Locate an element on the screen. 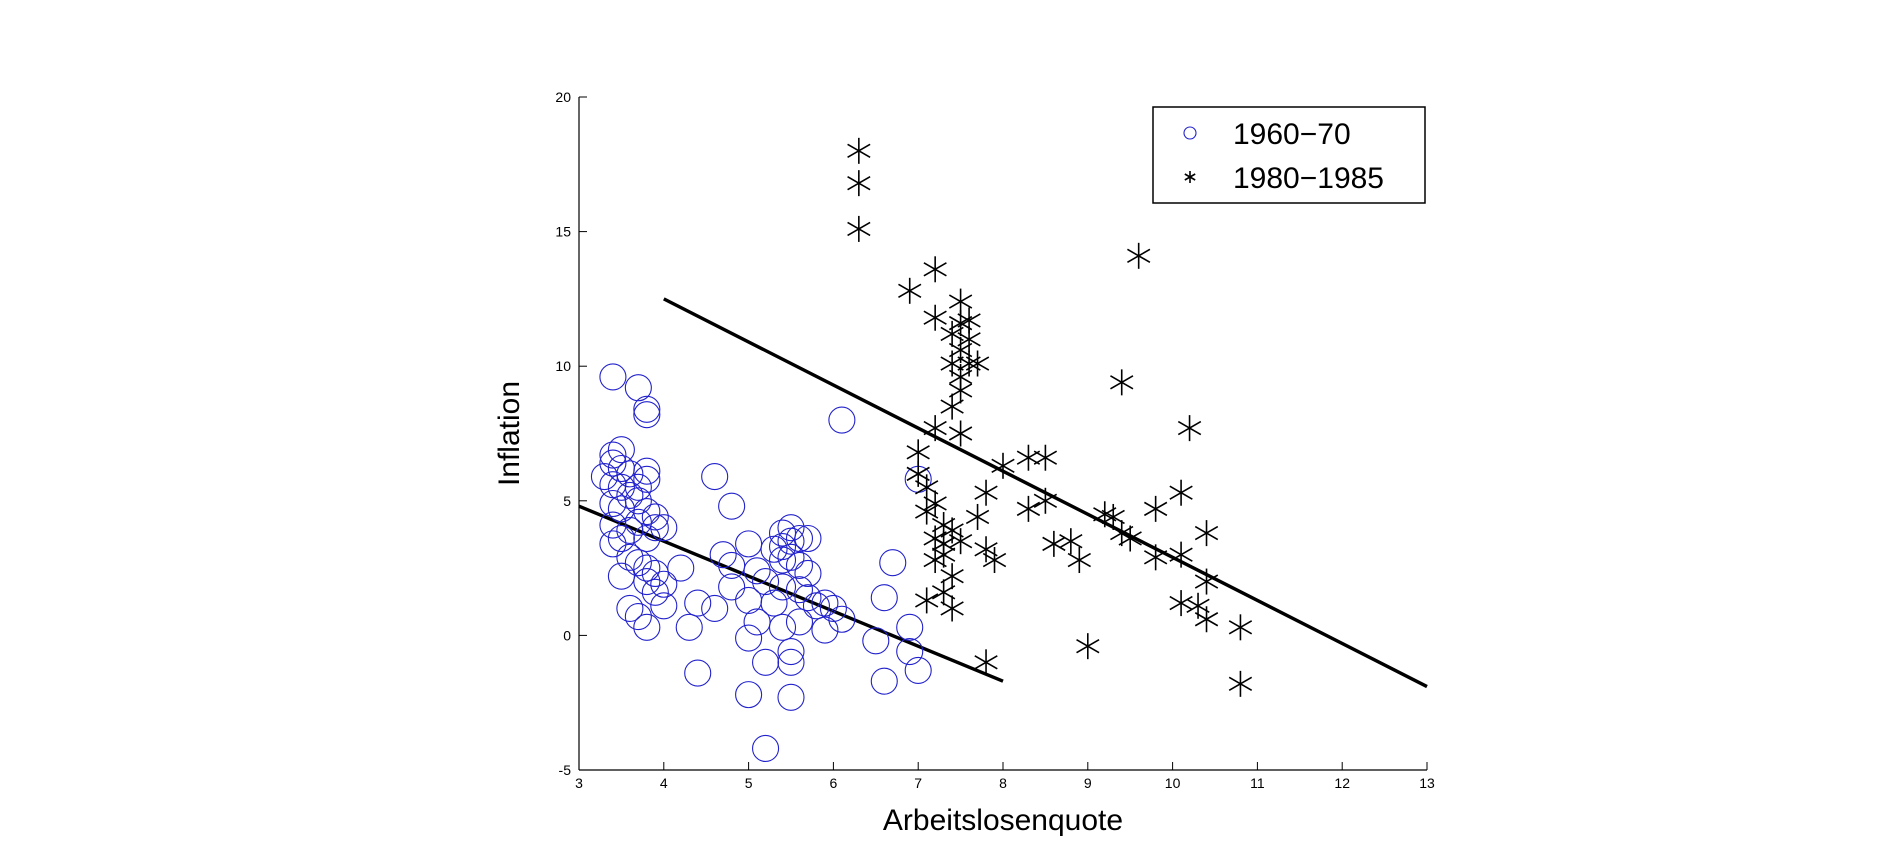  y-tick-label: 15 is located at coordinates (563, 232).